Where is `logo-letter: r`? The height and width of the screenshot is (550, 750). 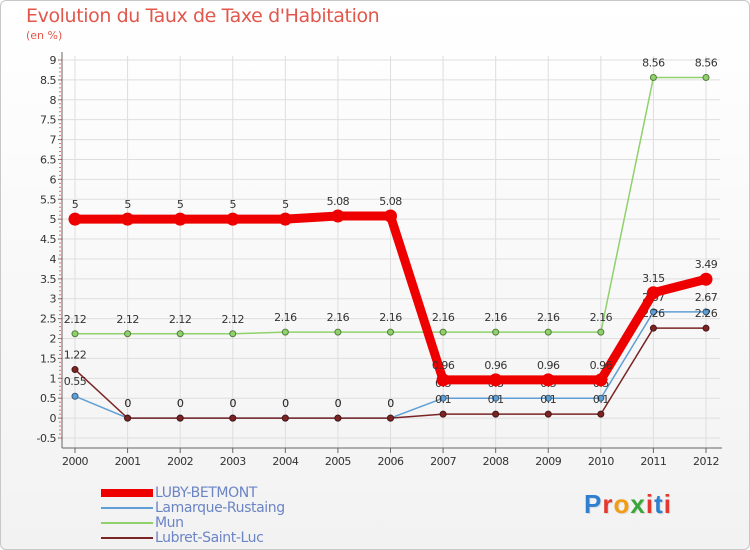
logo-letter: r is located at coordinates (608, 504).